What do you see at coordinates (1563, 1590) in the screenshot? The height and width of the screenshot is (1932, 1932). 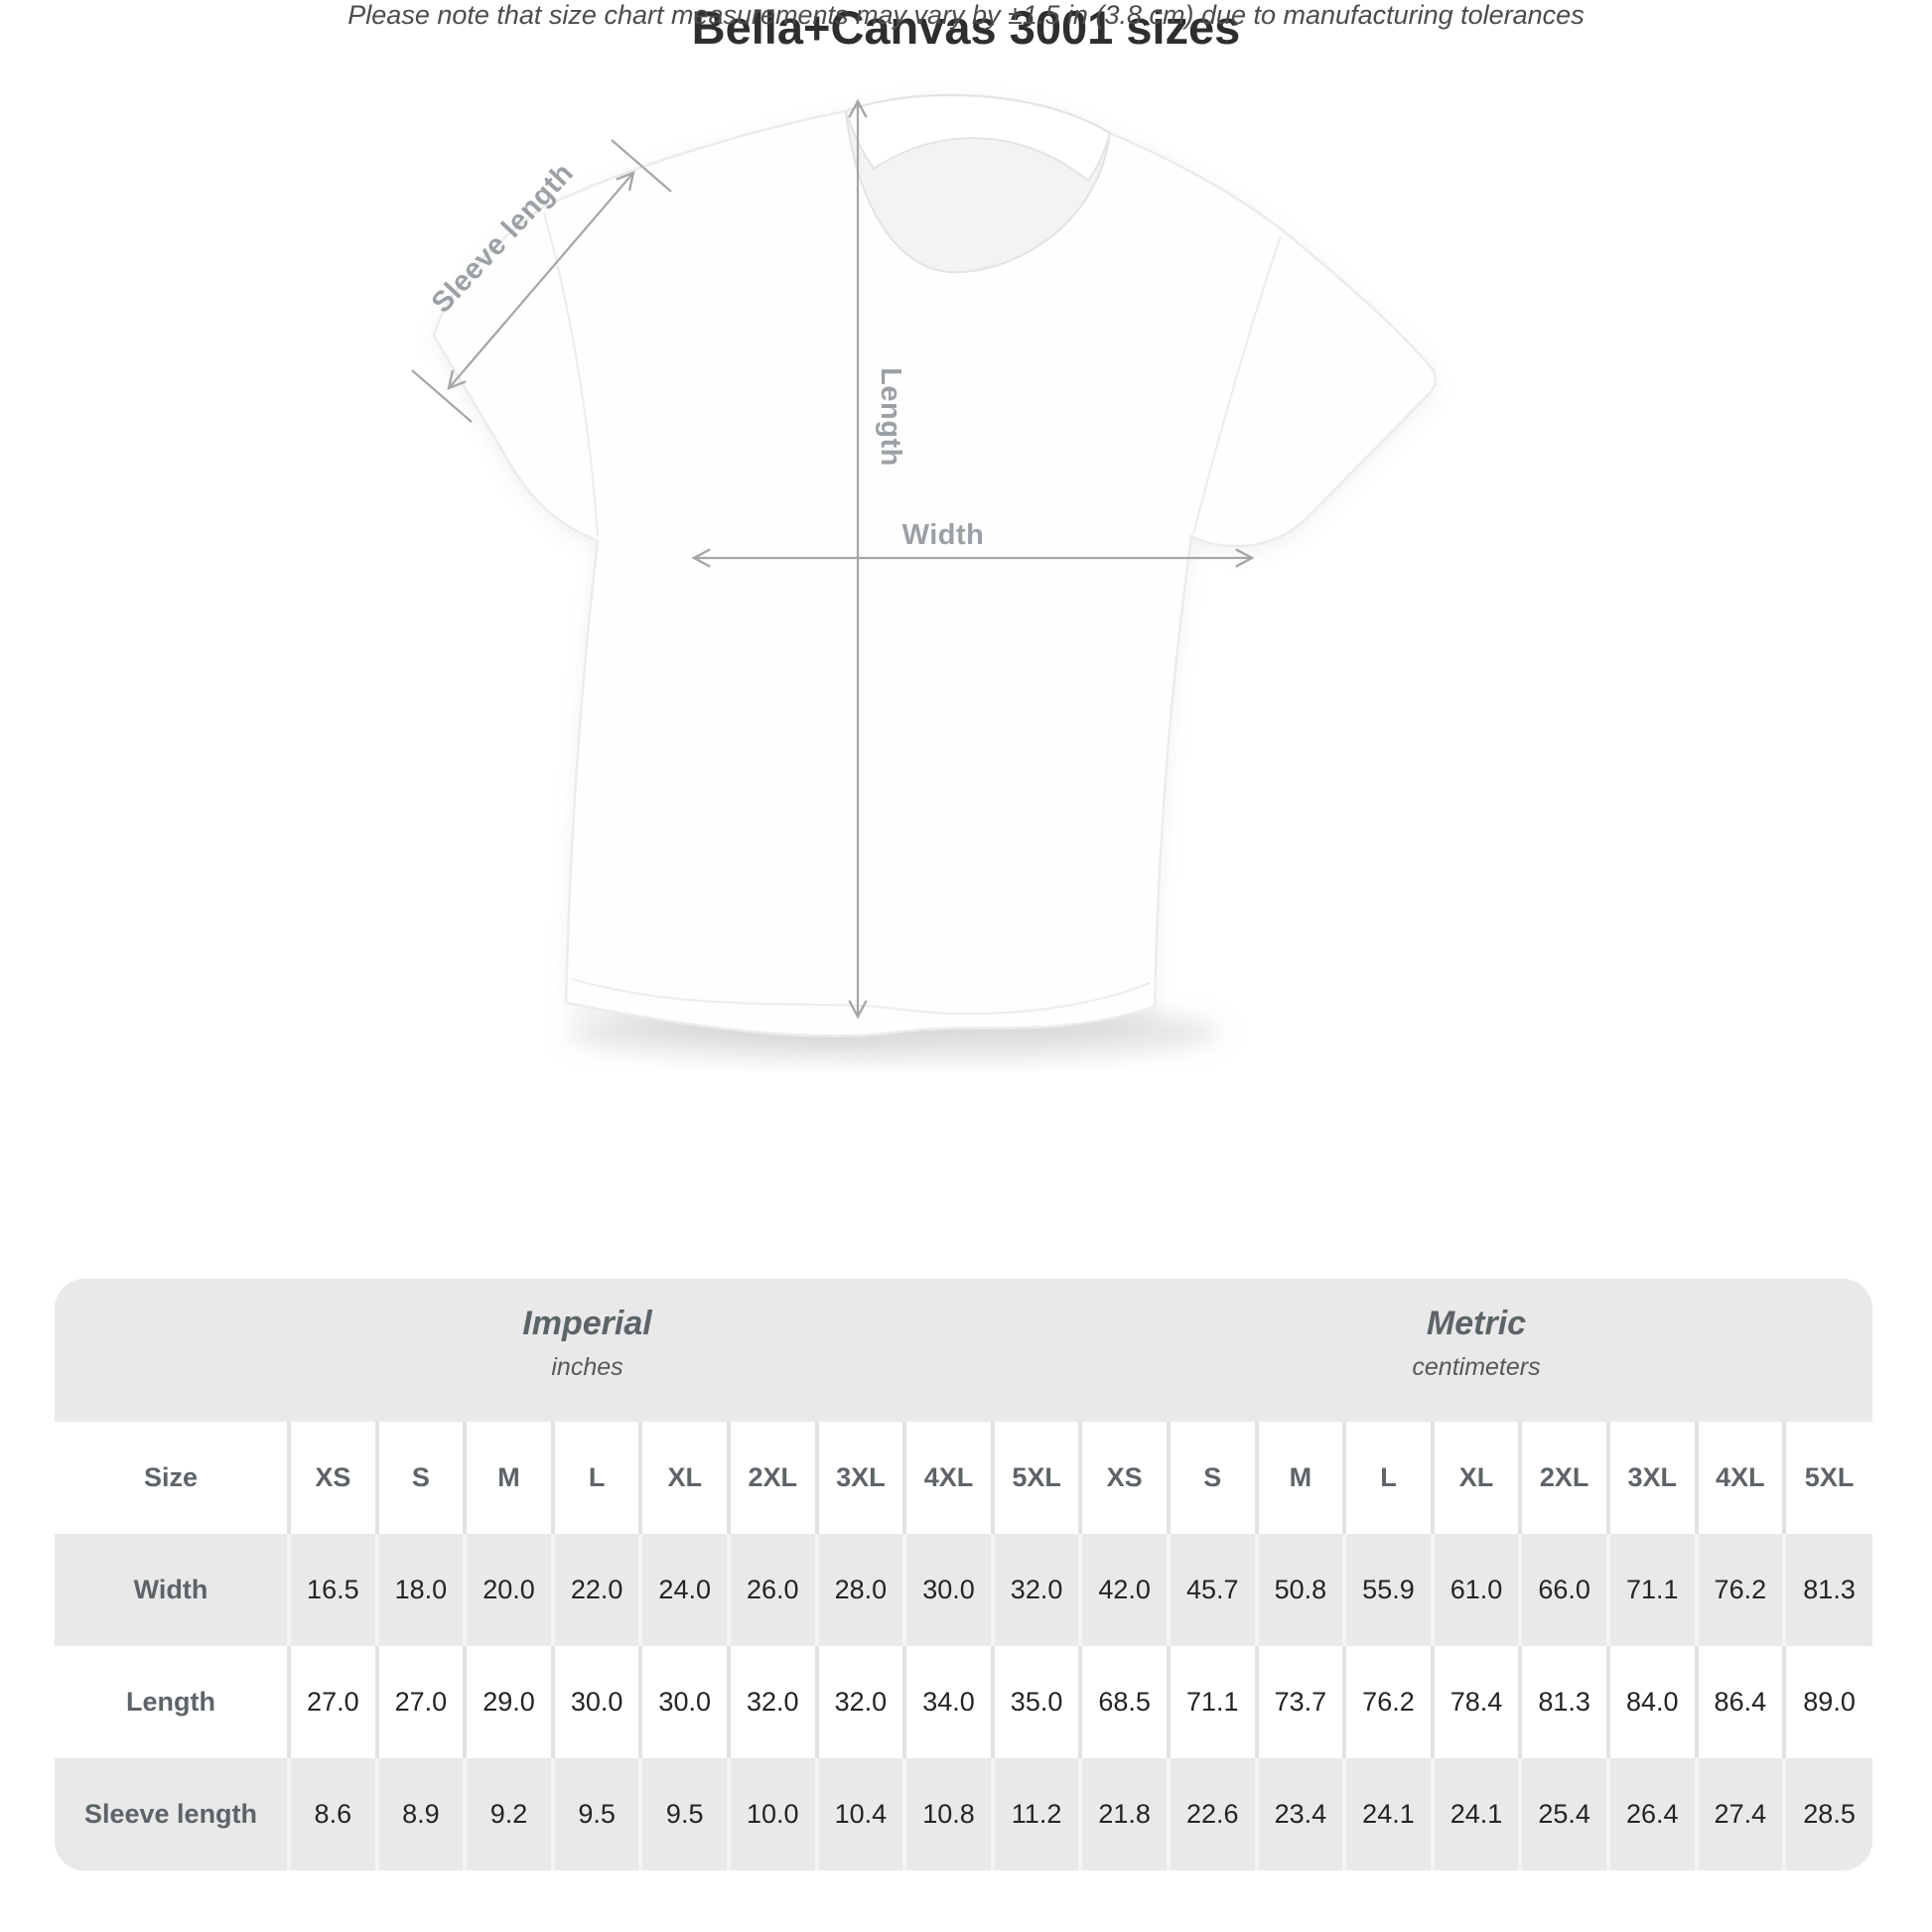 I see `measurement-cell: 66.0` at bounding box center [1563, 1590].